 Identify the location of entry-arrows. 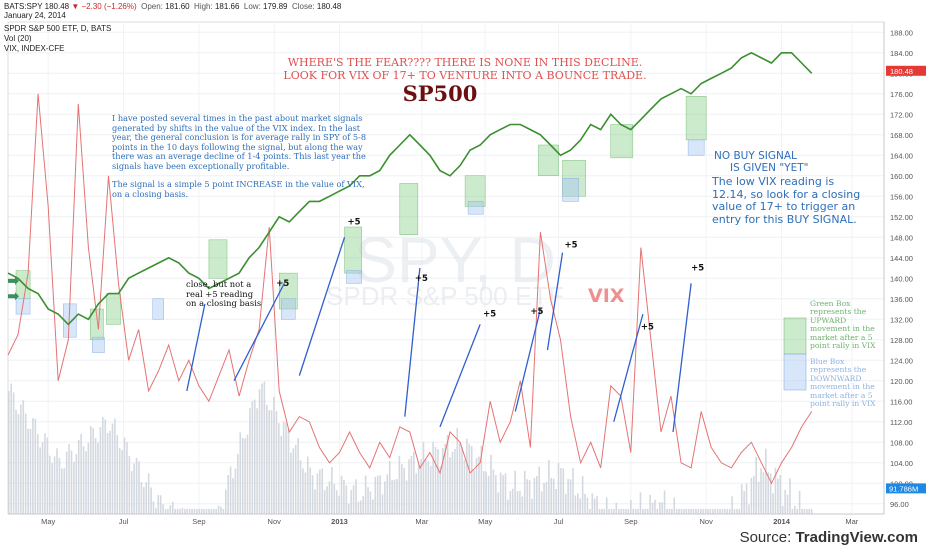
(13, 288).